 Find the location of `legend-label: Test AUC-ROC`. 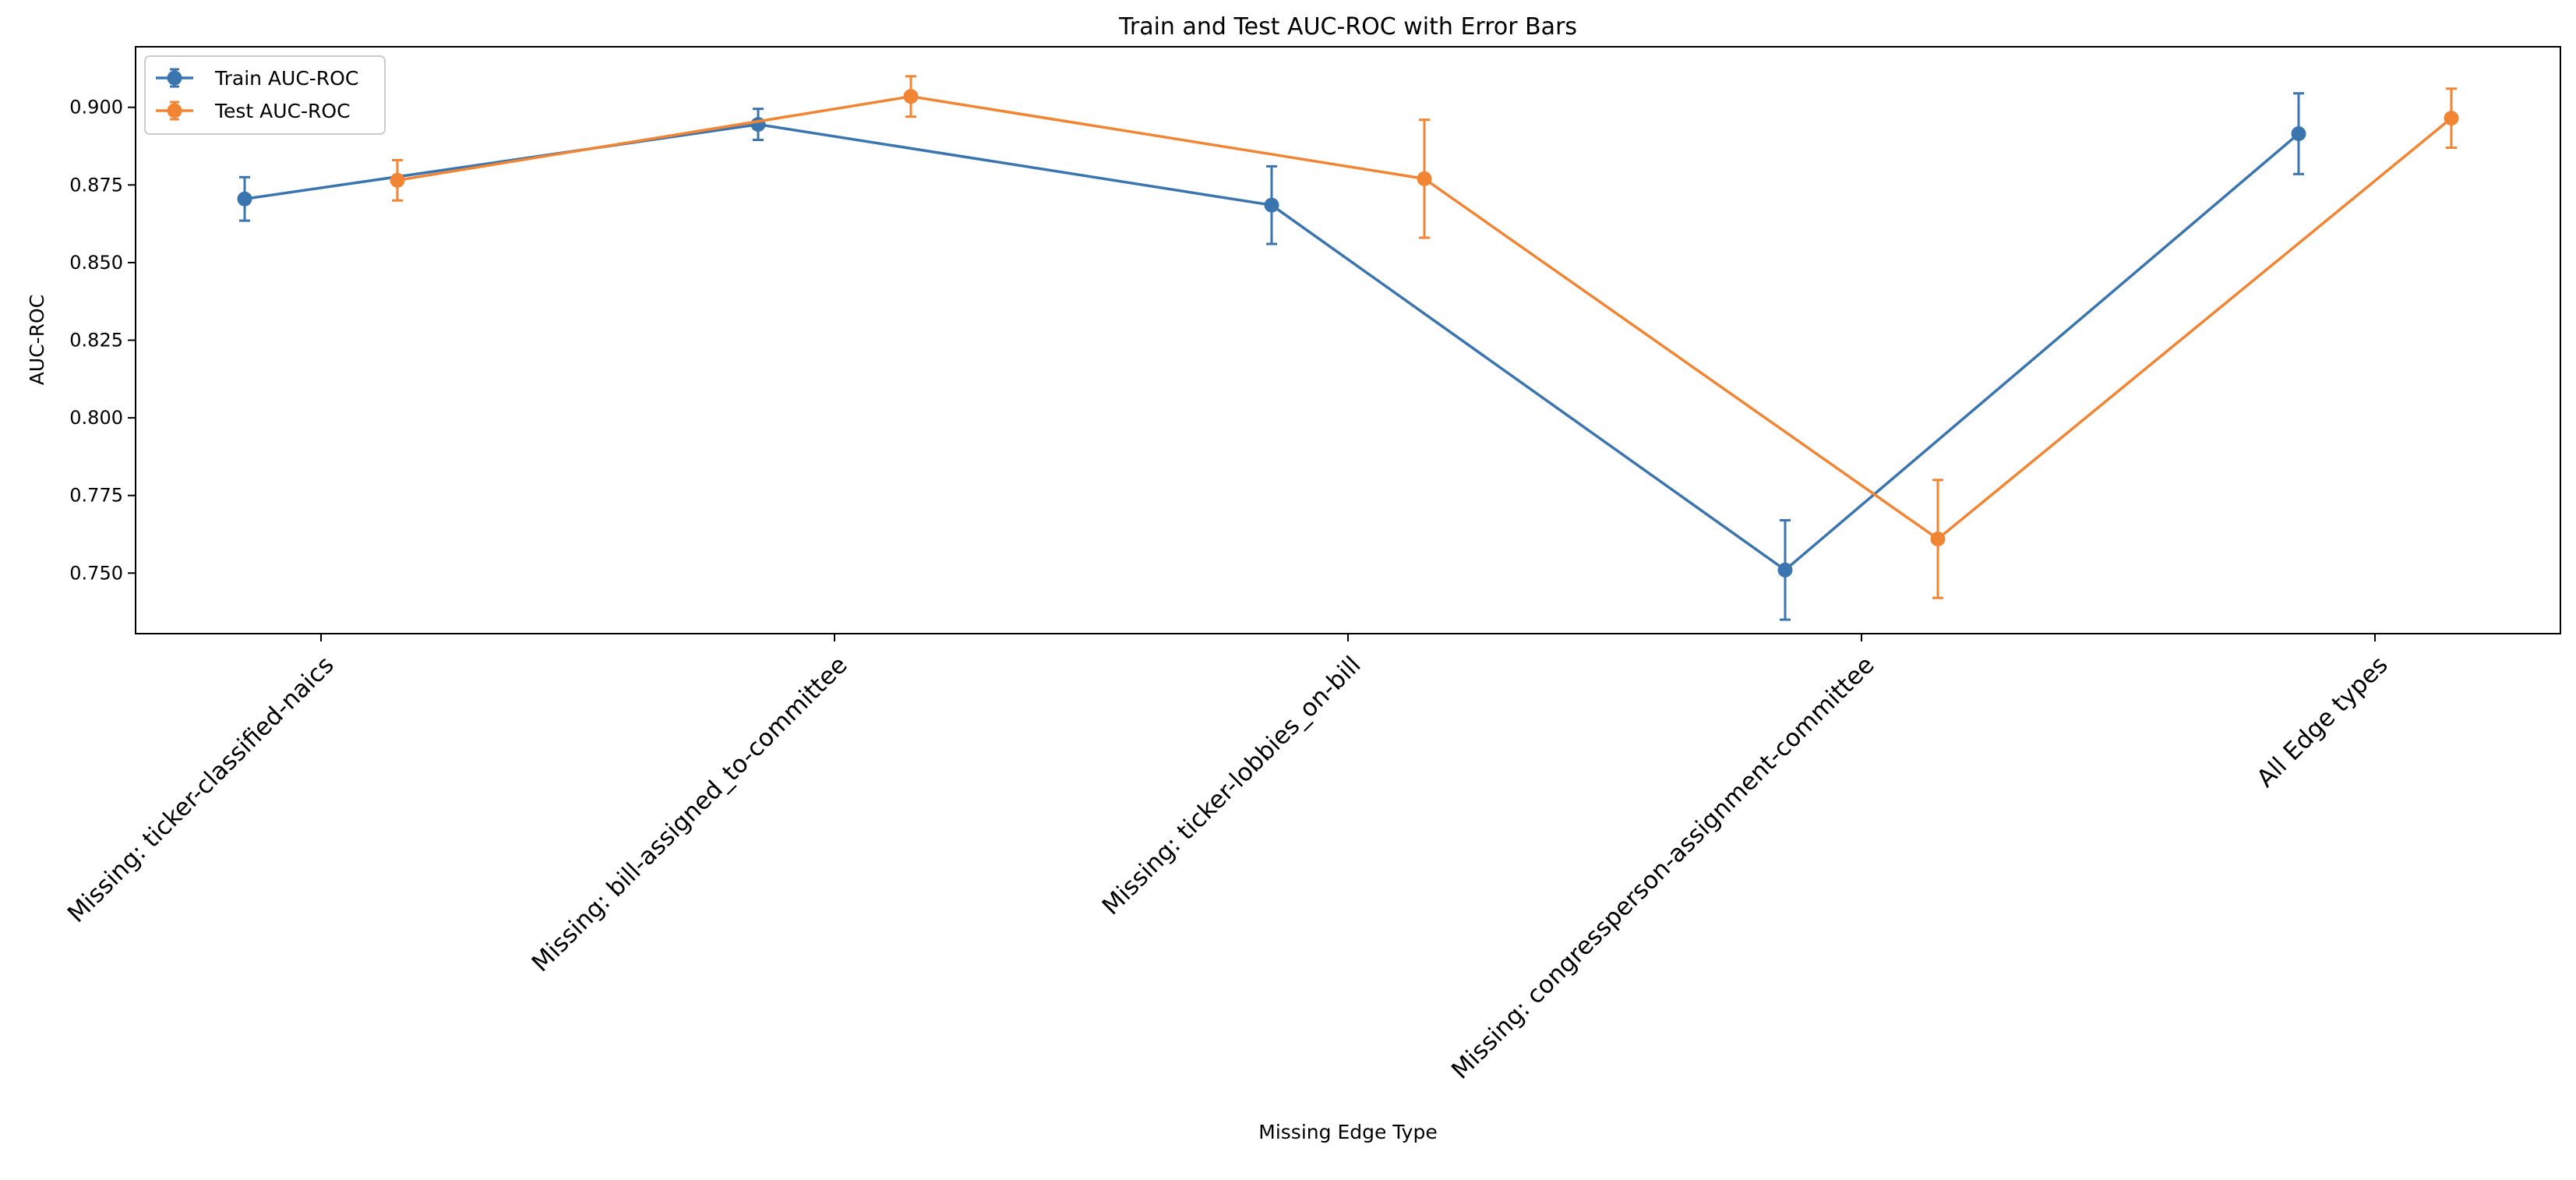

legend-label: Test AUC-ROC is located at coordinates (282, 111).